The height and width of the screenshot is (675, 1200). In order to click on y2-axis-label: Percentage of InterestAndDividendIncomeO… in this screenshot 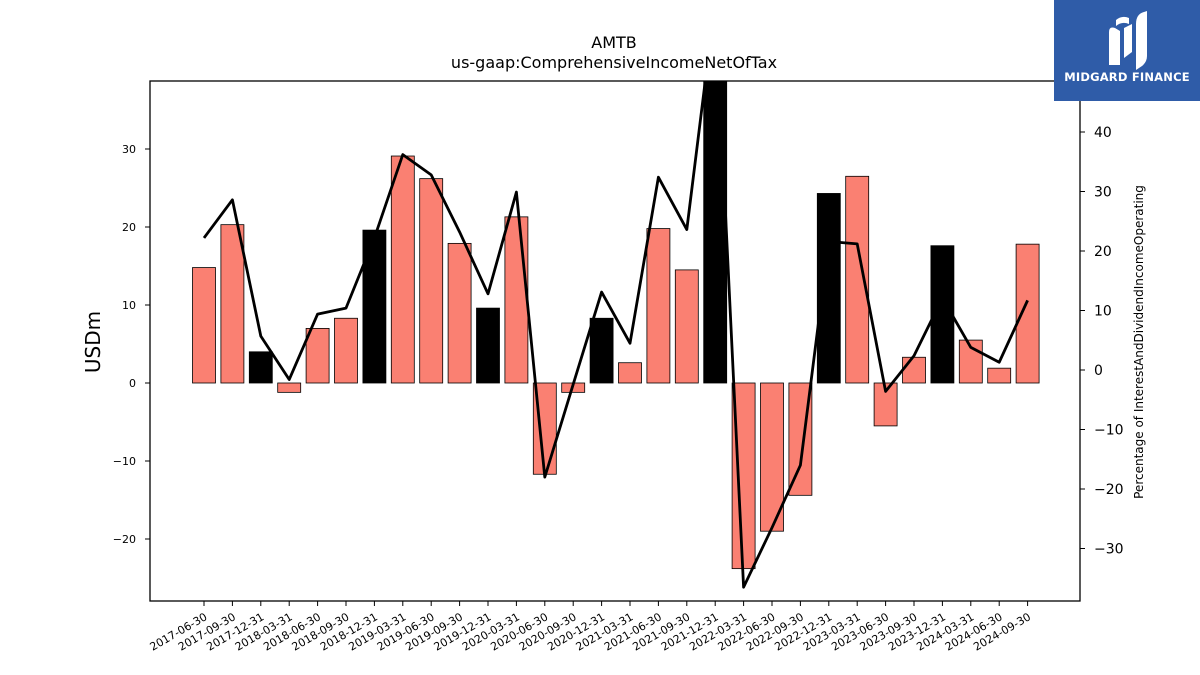, I will do `click(1139, 342)`.